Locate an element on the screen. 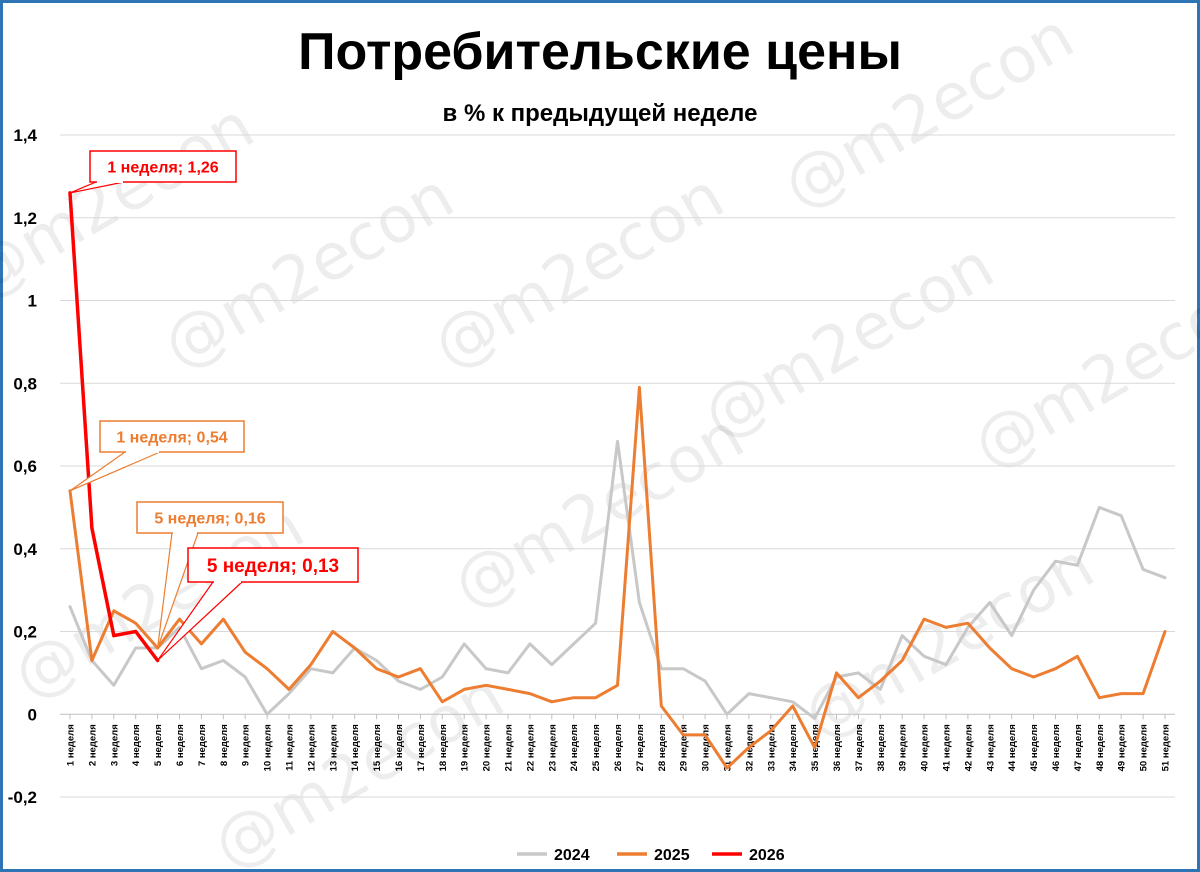 Image resolution: width=1200 pixels, height=872 pixels. x-tick-label: 5 неделя is located at coordinates (158, 745).